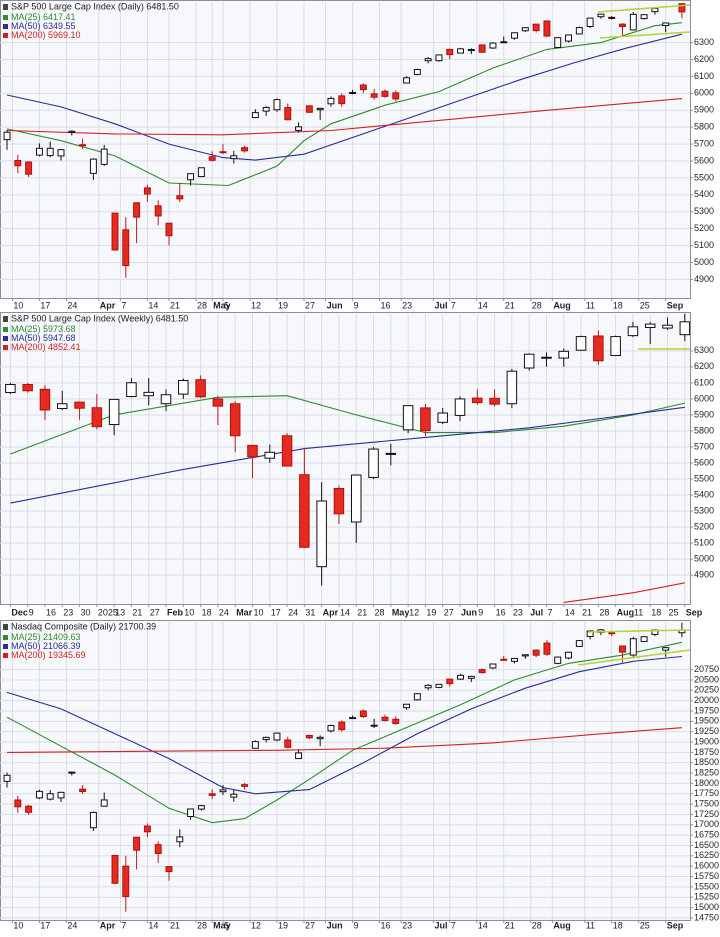 The height and width of the screenshot is (937, 720). Describe the element at coordinates (401, 612) in the screenshot. I see `x-tick-label: May` at that location.